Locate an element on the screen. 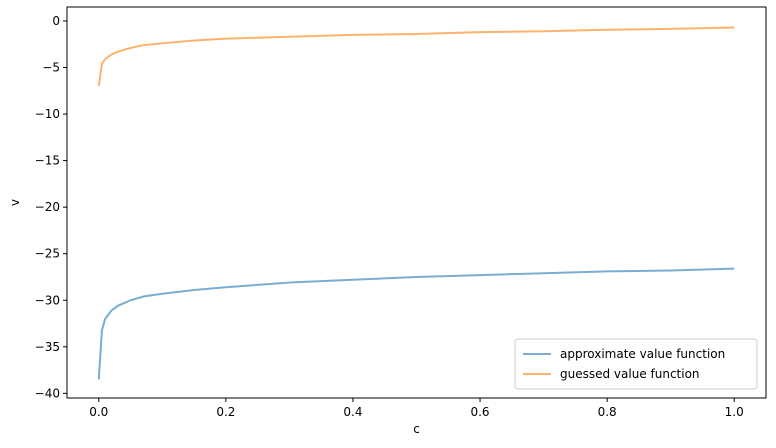 The height and width of the screenshot is (448, 776). y-tick-label: −35 is located at coordinates (47, 347).